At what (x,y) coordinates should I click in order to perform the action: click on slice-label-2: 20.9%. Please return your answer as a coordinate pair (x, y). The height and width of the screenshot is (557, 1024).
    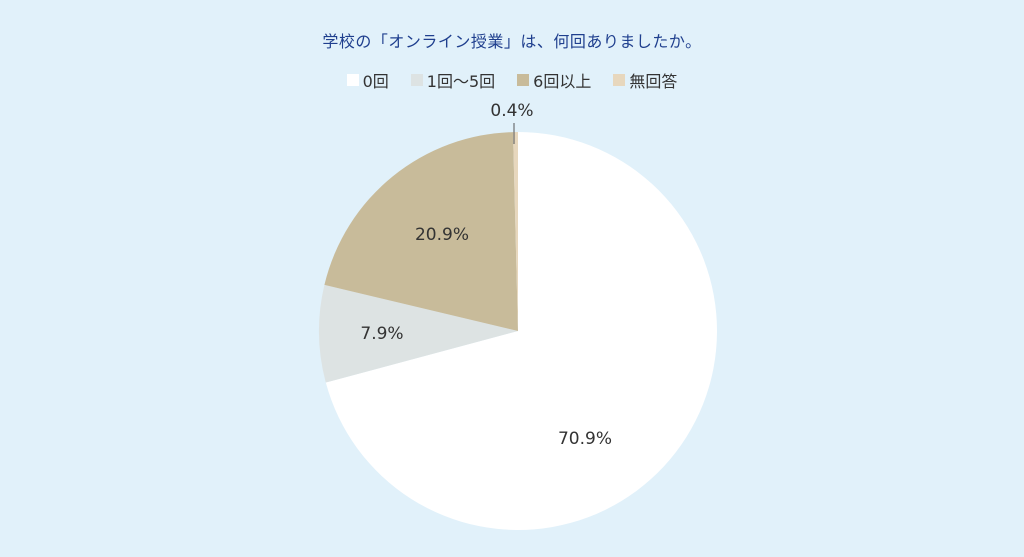
    Looking at the image, I should click on (442, 235).